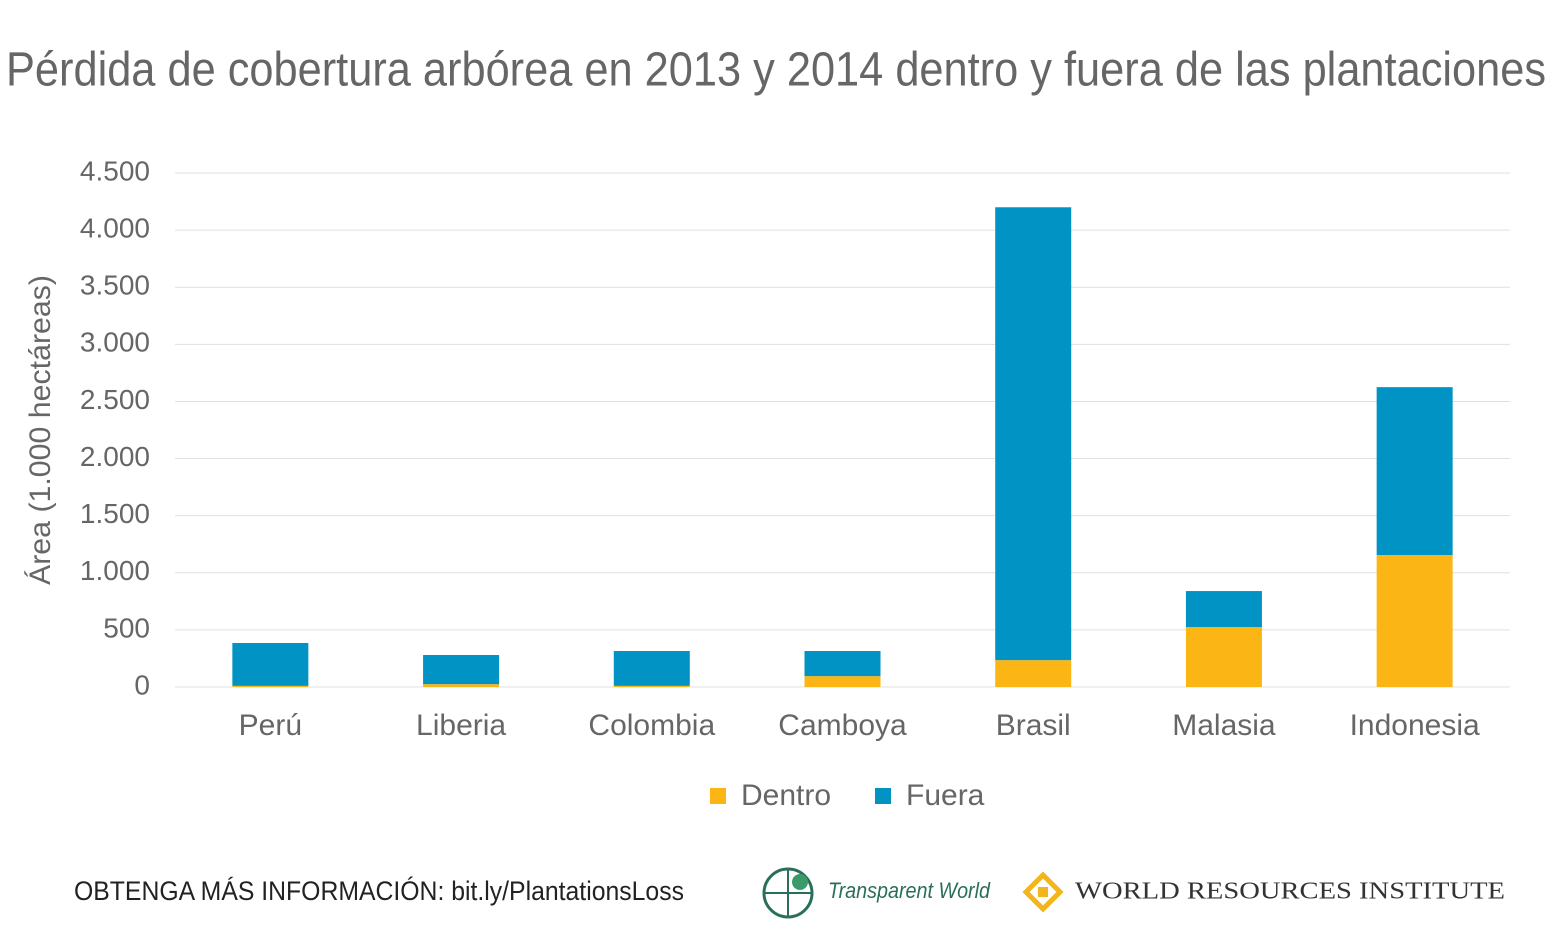 The width and height of the screenshot is (1551, 930). What do you see at coordinates (1290, 892) in the screenshot?
I see `logo-text: WORLD RESOURCES INSTITUTE` at bounding box center [1290, 892].